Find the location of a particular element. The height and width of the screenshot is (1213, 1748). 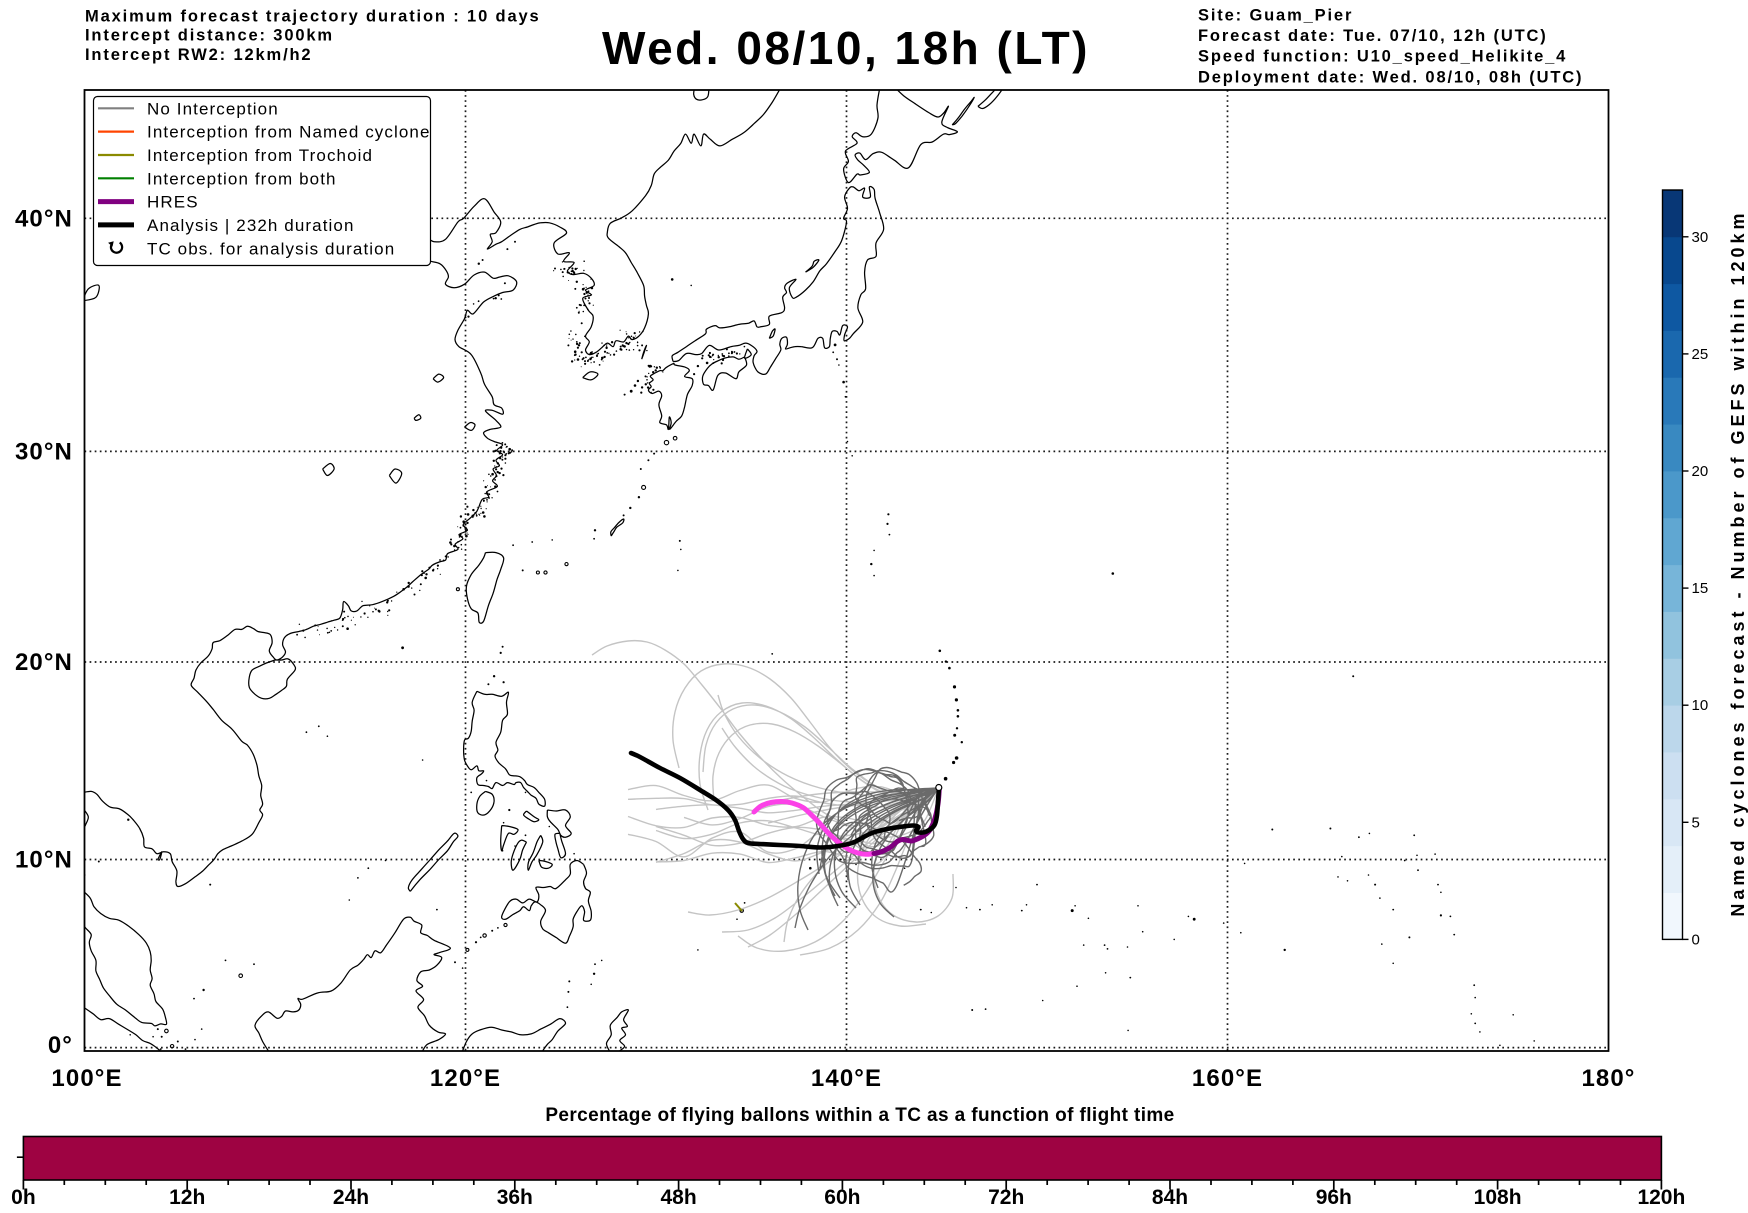

svg-text: No Interception is located at coordinates (213, 108).